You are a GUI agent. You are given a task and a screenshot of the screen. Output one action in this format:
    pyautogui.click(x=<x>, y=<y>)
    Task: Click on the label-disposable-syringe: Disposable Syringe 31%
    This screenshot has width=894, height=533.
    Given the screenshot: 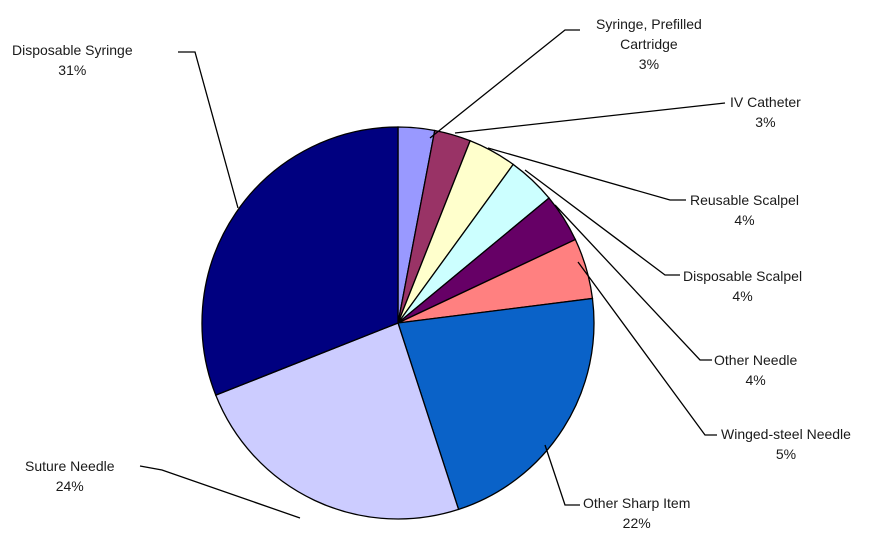 What is the action you would take?
    pyautogui.click(x=72, y=60)
    